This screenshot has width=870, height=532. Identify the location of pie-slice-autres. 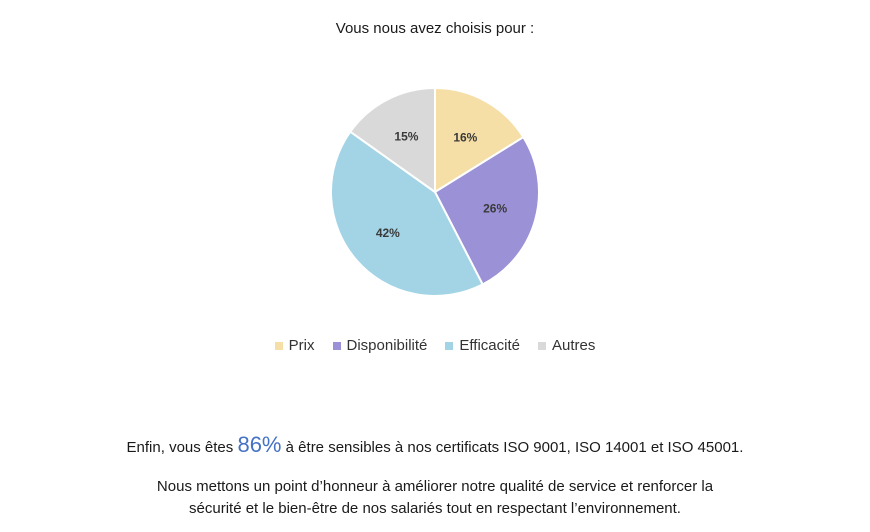
(392, 140).